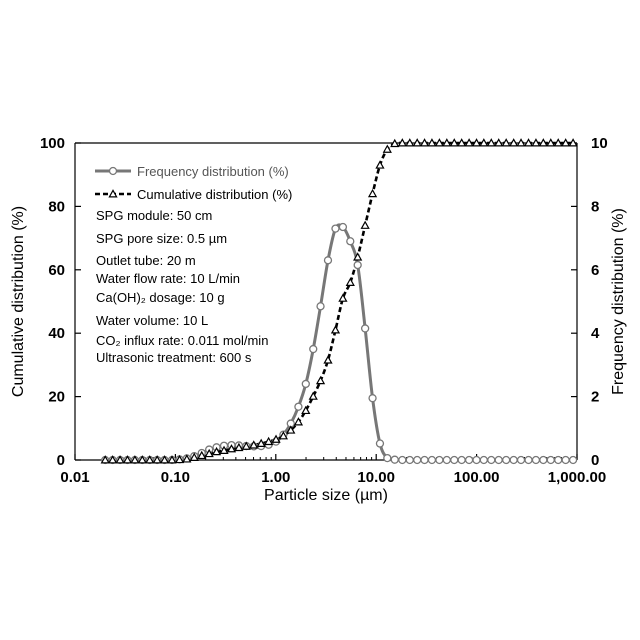  I want to click on x-tick-label: 0.01, so click(74, 477).